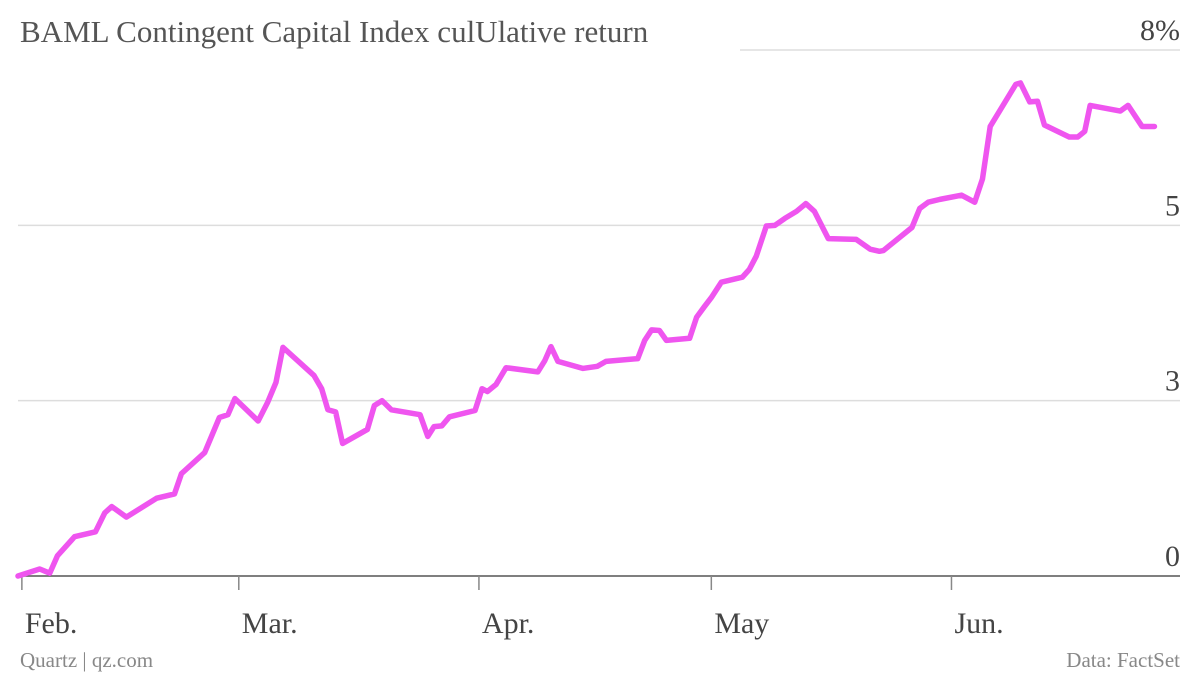  Describe the element at coordinates (1172, 556) in the screenshot. I see `y-tick-label: 0` at that location.